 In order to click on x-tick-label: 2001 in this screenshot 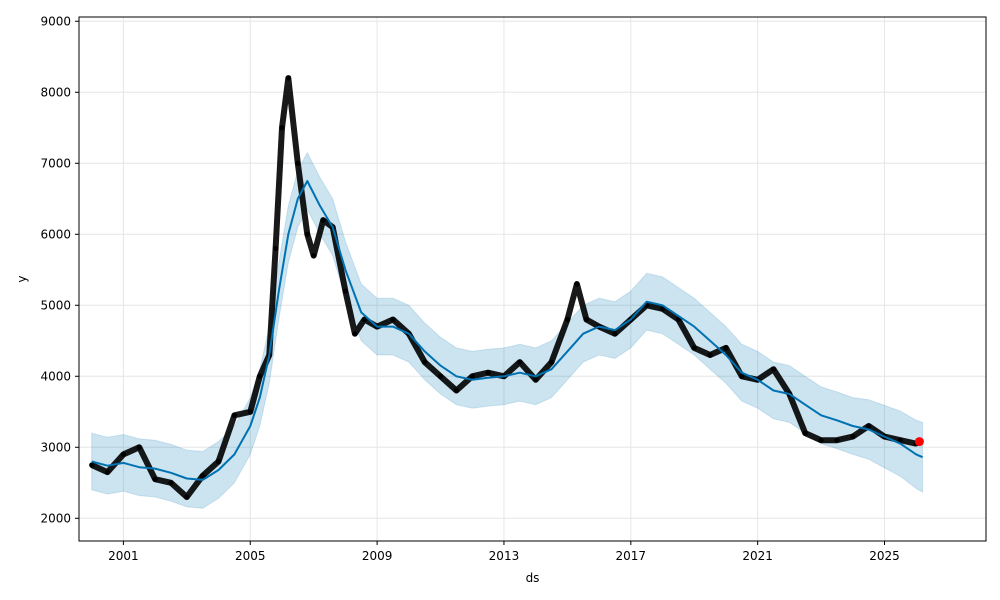, I will do `click(123, 556)`.